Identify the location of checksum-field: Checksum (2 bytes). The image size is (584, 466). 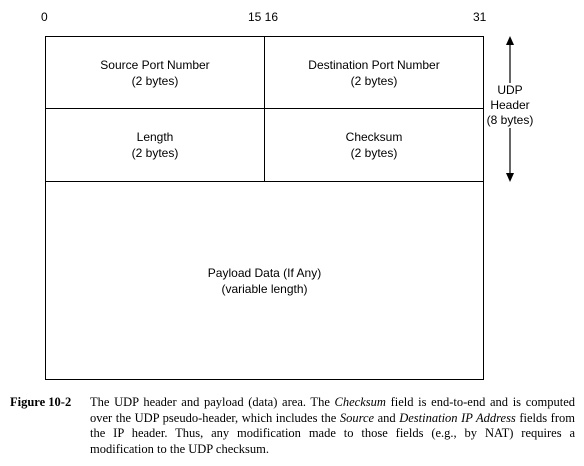
(374, 145).